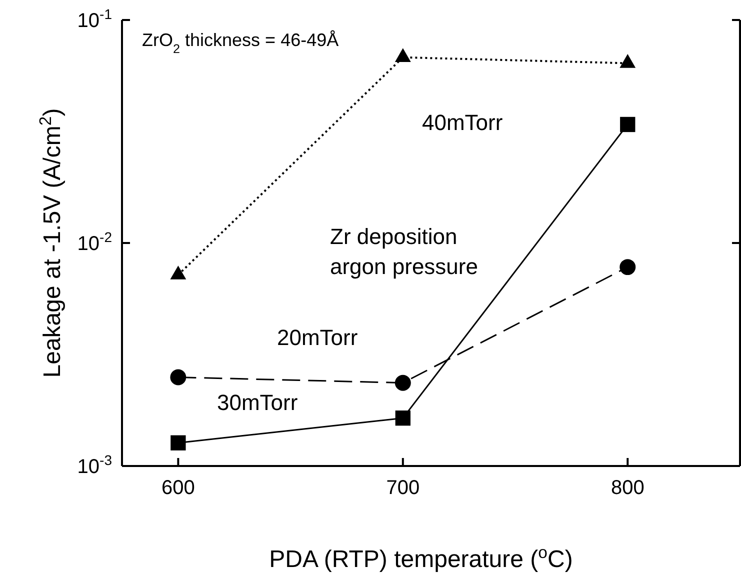 This screenshot has height=577, width=741. I want to click on series-label: 20mTorr, so click(317, 337).